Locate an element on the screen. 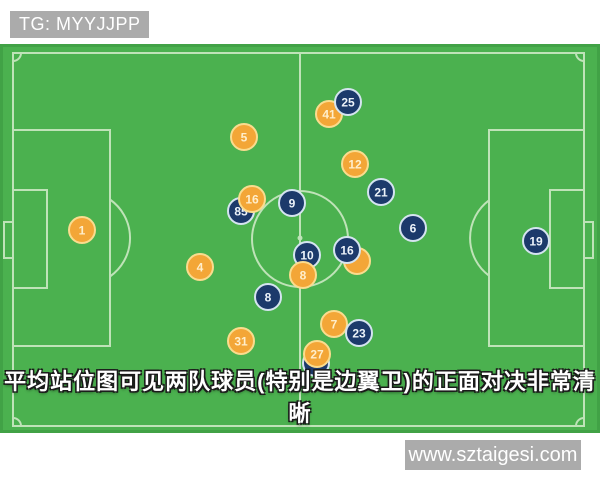 This screenshot has width=600, height=480. player-marker-navy-8: 8 is located at coordinates (268, 297).